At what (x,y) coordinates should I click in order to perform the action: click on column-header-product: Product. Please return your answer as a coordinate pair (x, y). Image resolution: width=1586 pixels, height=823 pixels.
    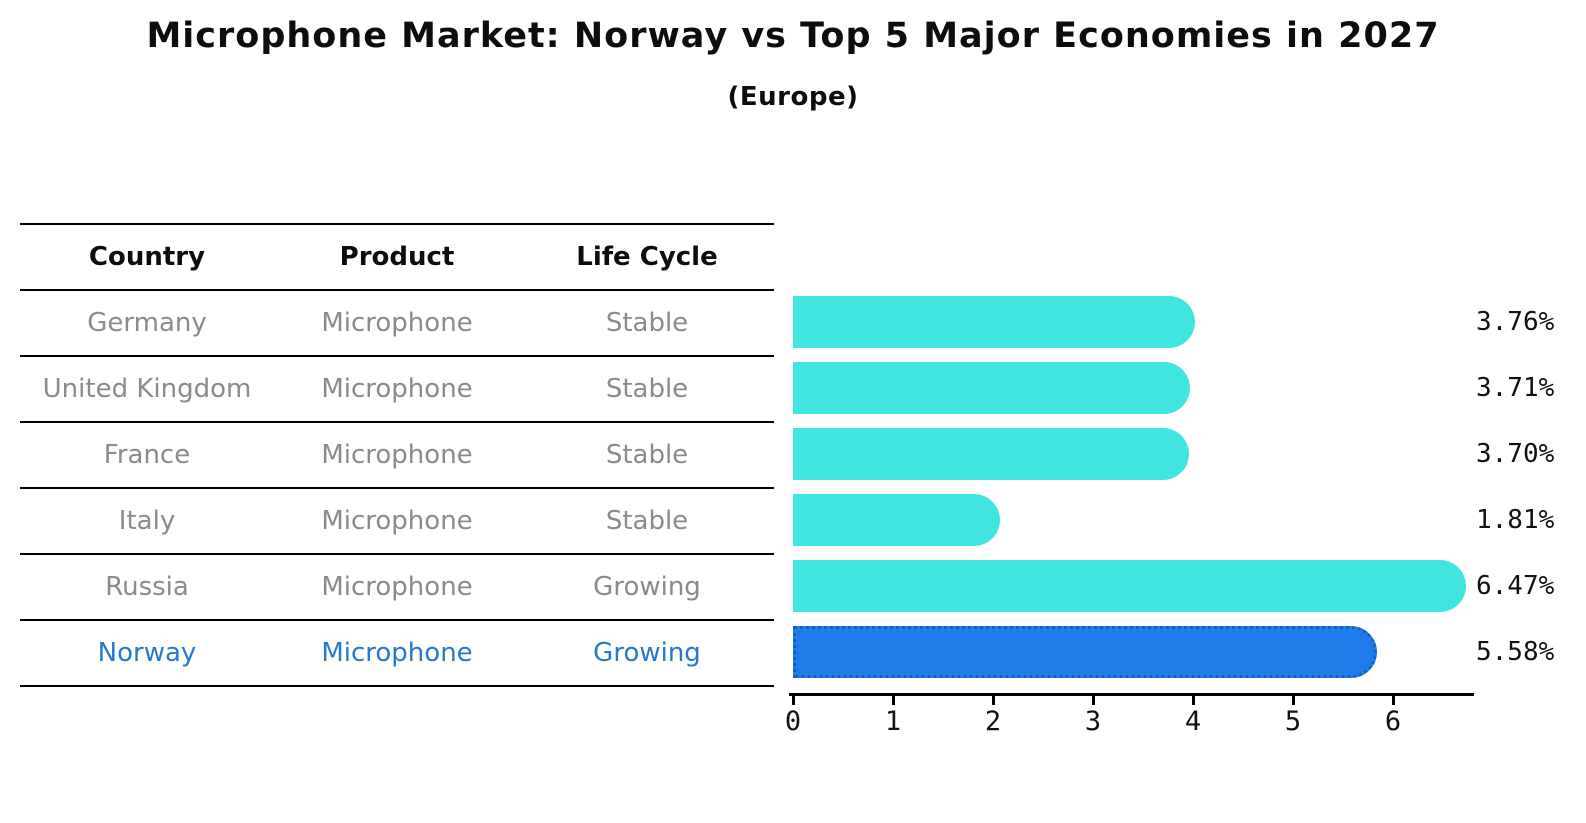
    Looking at the image, I should click on (397, 257).